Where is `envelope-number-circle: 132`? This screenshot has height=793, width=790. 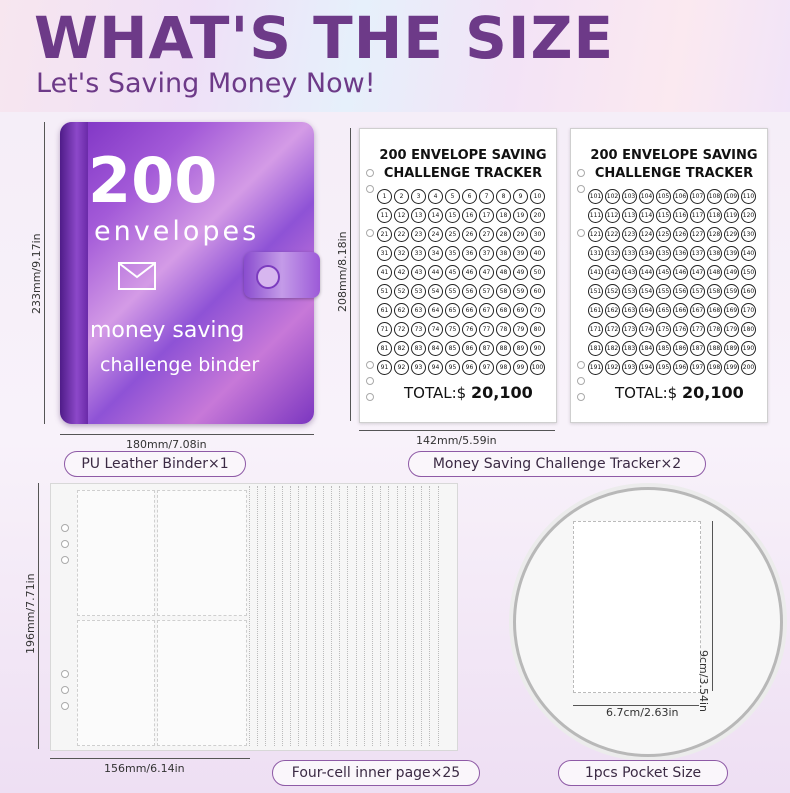 envelope-number-circle: 132 is located at coordinates (612, 253).